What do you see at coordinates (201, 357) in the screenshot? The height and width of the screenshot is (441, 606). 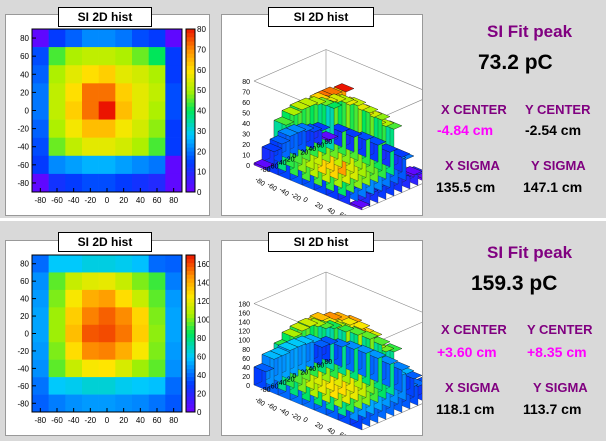 I see `colorbar-tick-label: 60` at bounding box center [201, 357].